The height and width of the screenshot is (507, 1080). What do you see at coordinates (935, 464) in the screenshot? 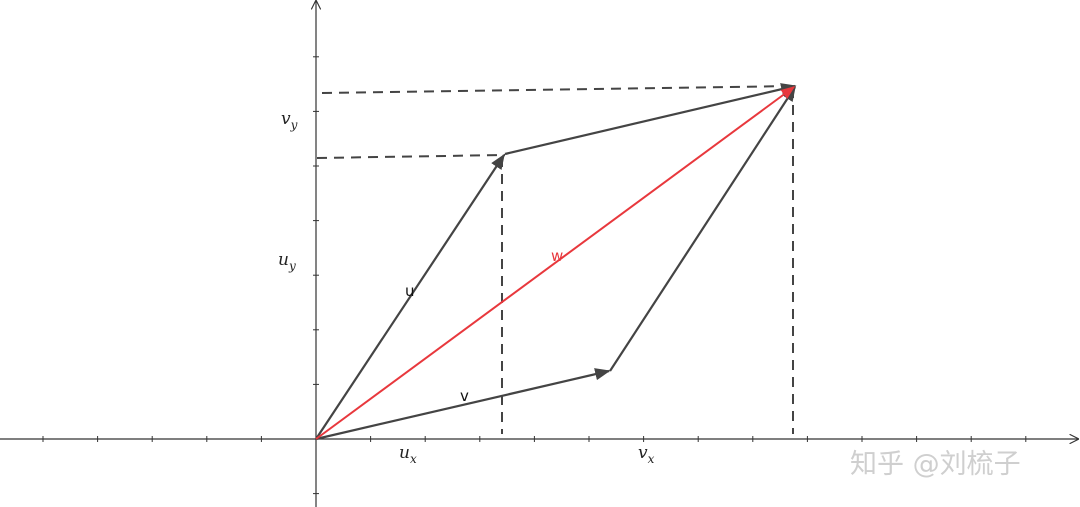
I see `watermark: 知乎 @刘梳子` at bounding box center [935, 464].